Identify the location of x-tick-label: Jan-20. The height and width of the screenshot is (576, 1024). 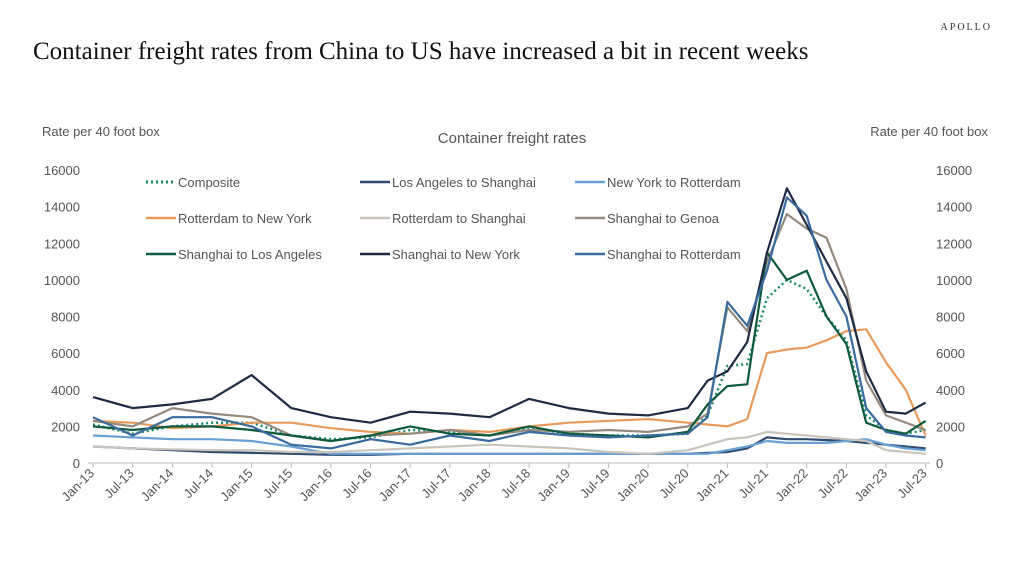
(633, 485).